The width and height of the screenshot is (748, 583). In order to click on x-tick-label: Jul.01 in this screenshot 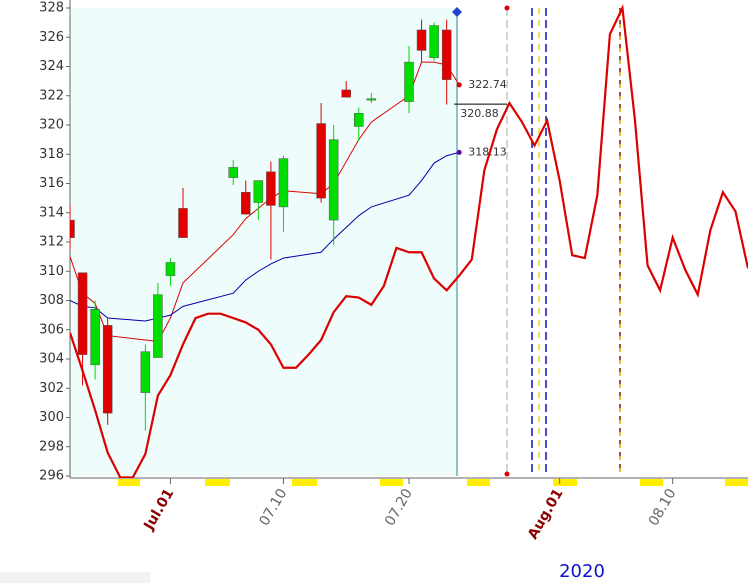, I will do `click(159, 510)`.